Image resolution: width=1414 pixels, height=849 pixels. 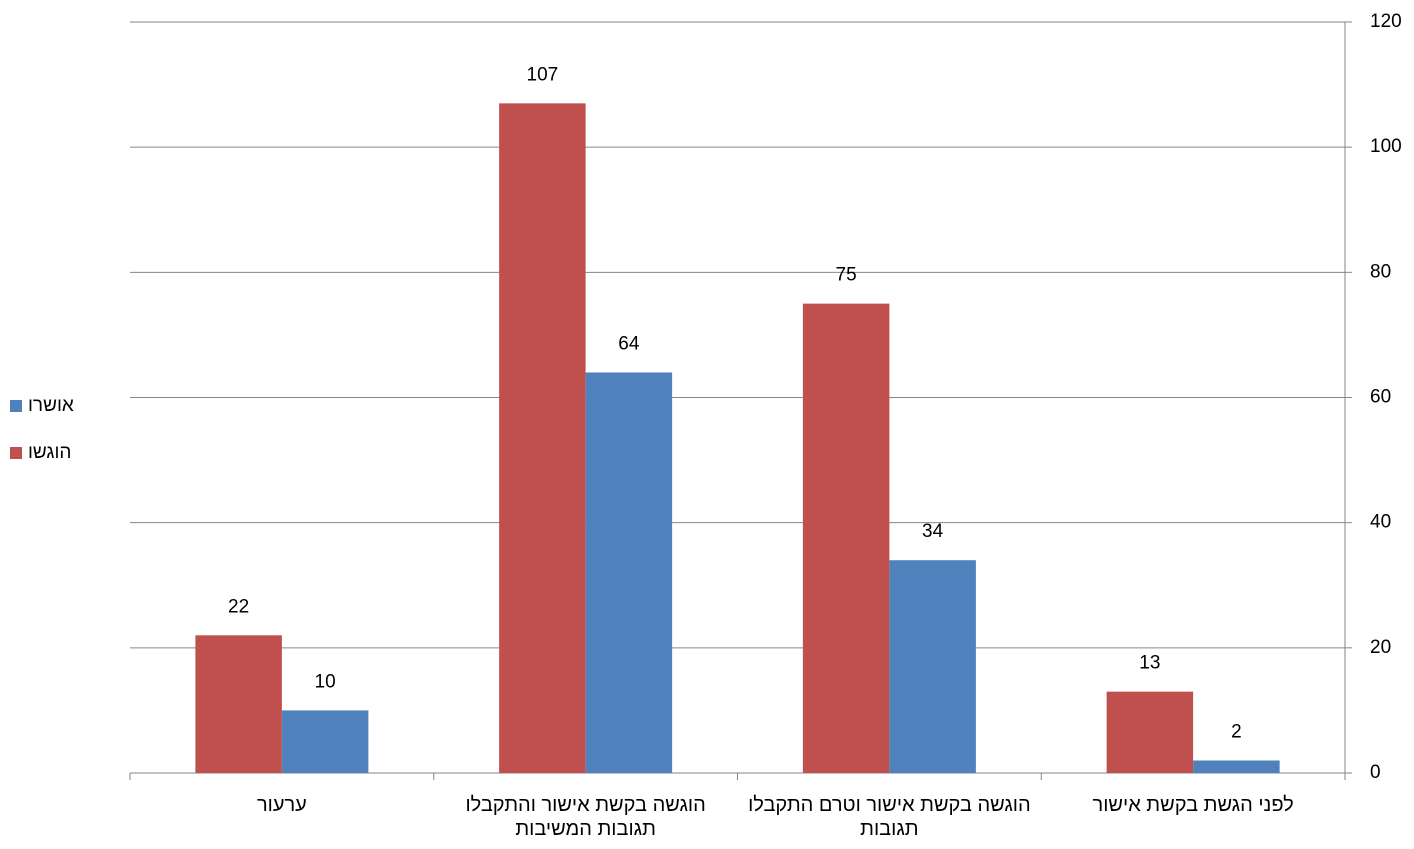 I want to click on x-tick-label: הוגשה בקשת אישור והתקבלו תגובות המשיבות, so click(x=585, y=817).